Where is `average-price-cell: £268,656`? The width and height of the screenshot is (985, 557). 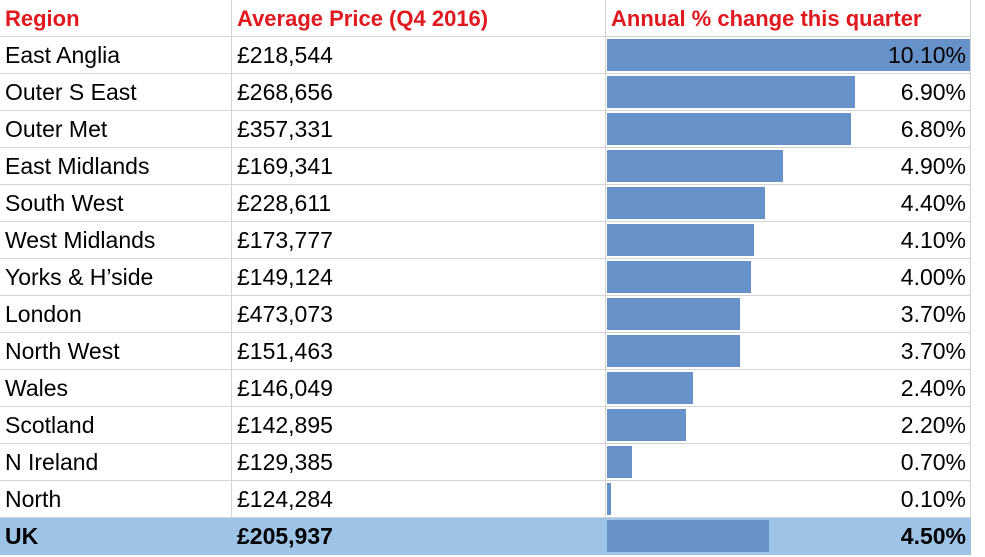 average-price-cell: £268,656 is located at coordinates (419, 92).